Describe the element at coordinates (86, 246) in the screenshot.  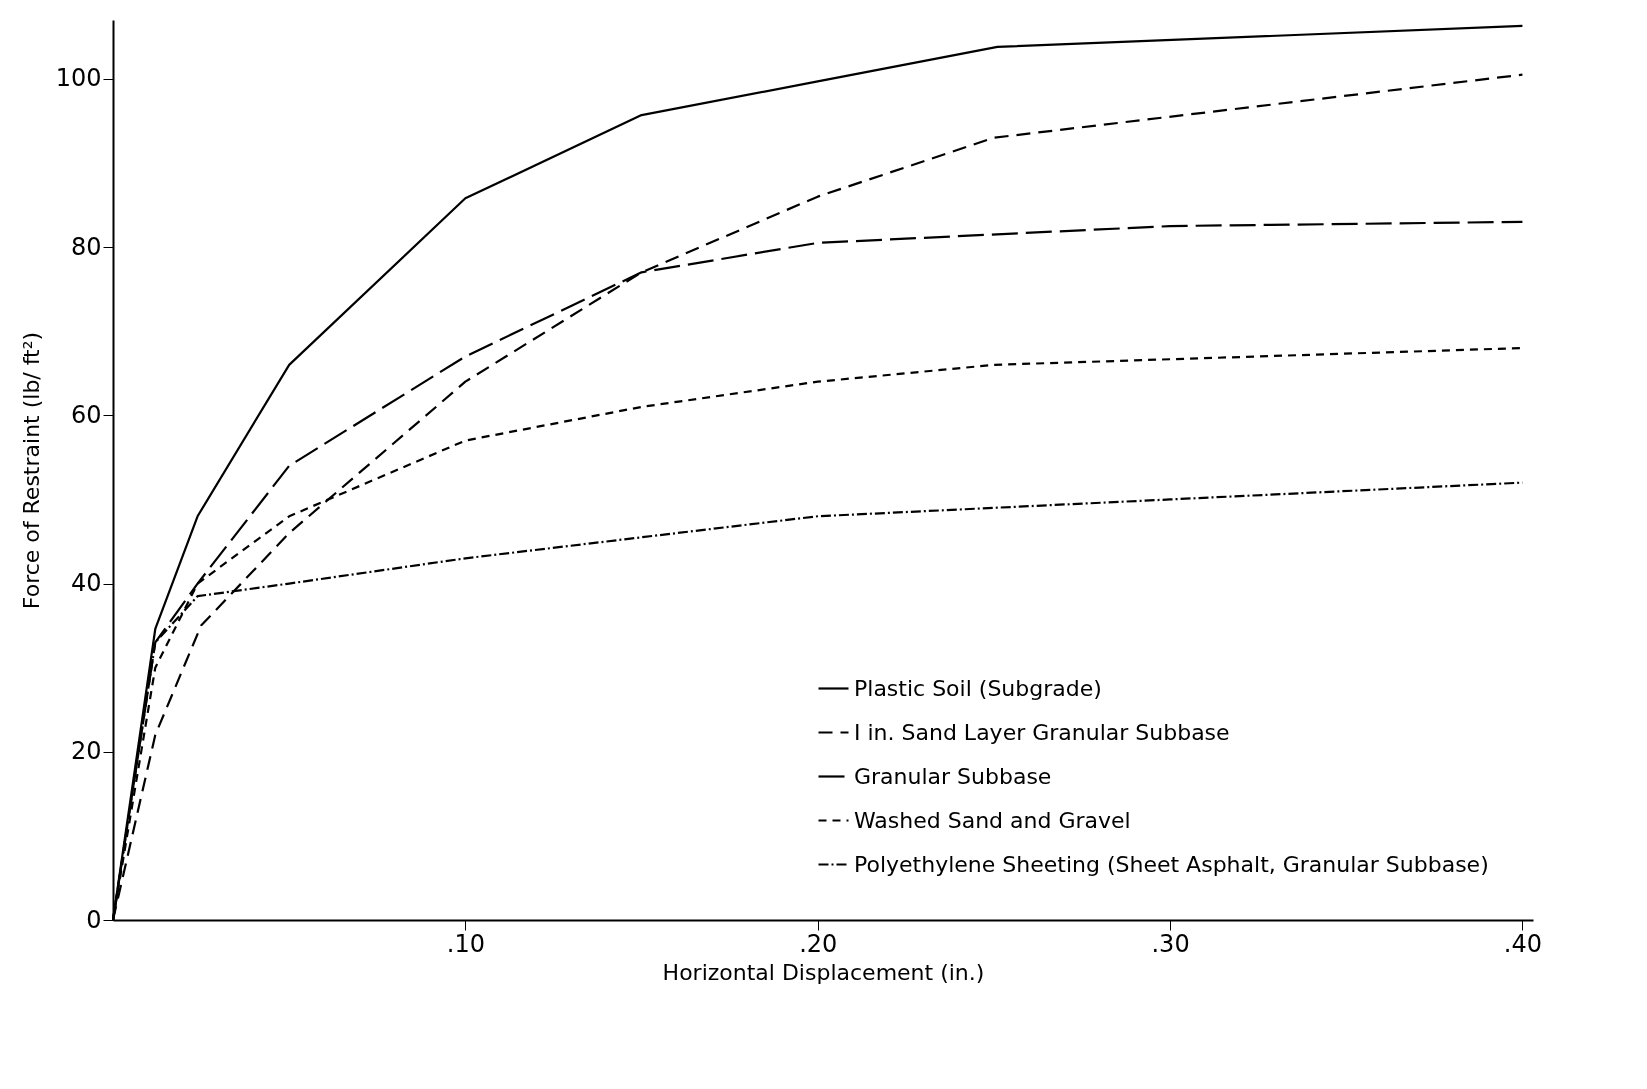
I see `y-tick-label: 80` at that location.